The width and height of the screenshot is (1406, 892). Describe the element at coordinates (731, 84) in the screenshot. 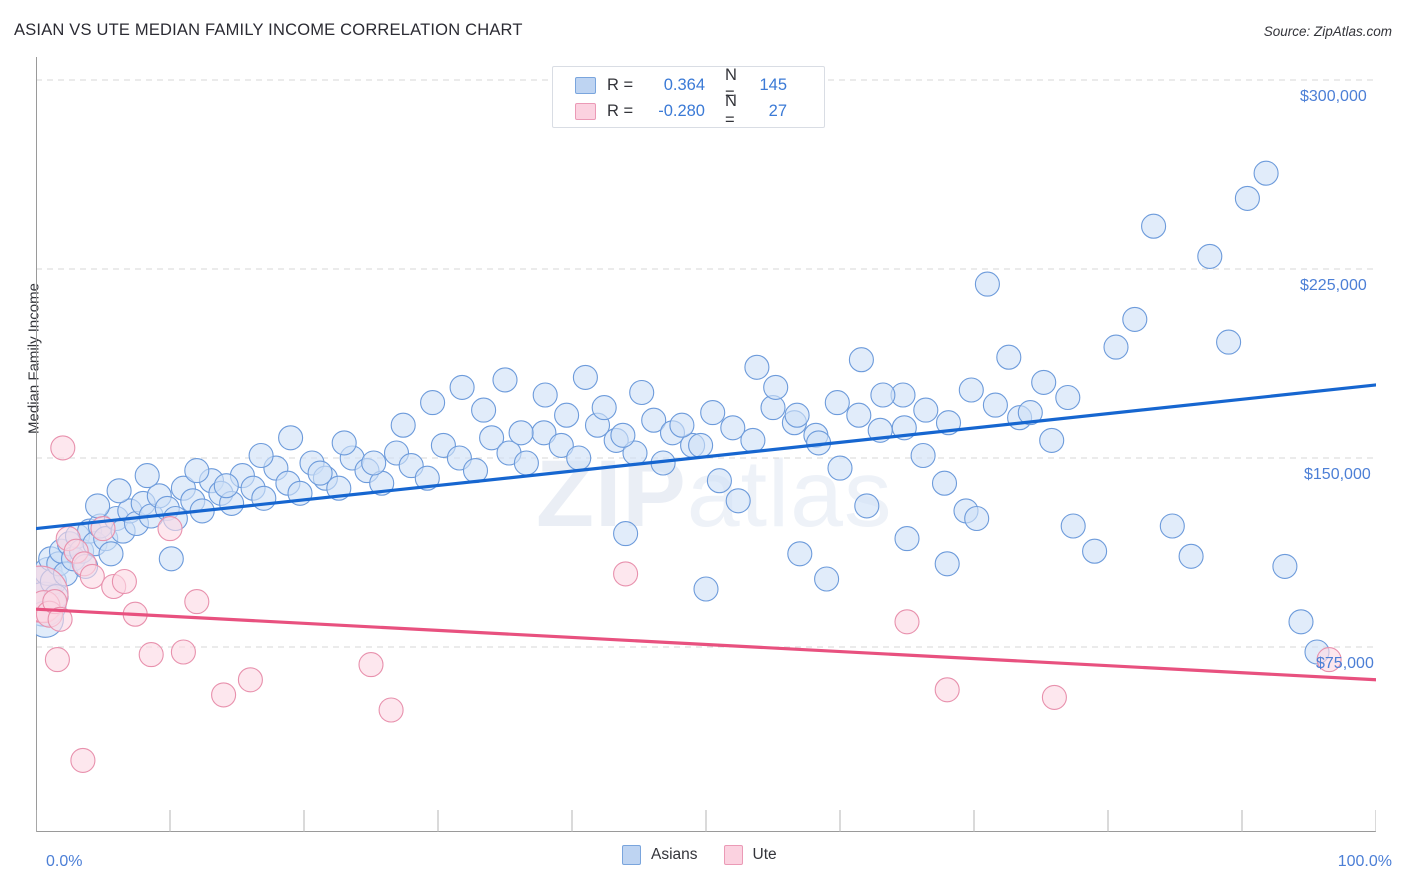

I see `asians-n-key: N =` at that location.